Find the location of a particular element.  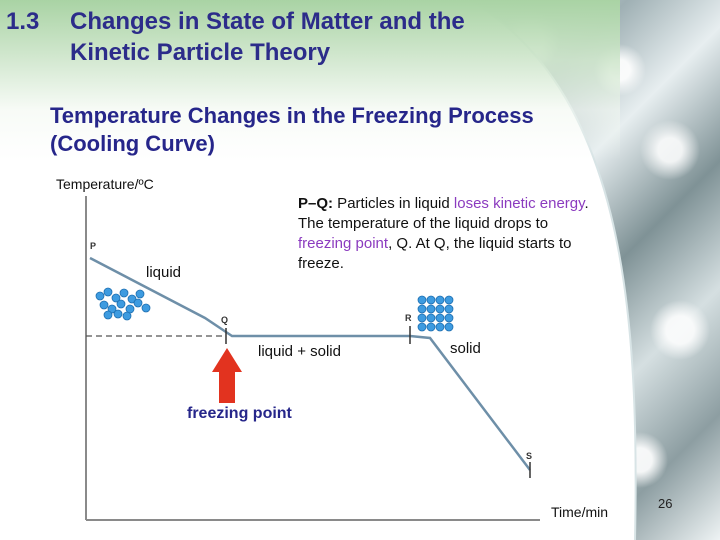

slide-number: 26 is located at coordinates (665, 503).